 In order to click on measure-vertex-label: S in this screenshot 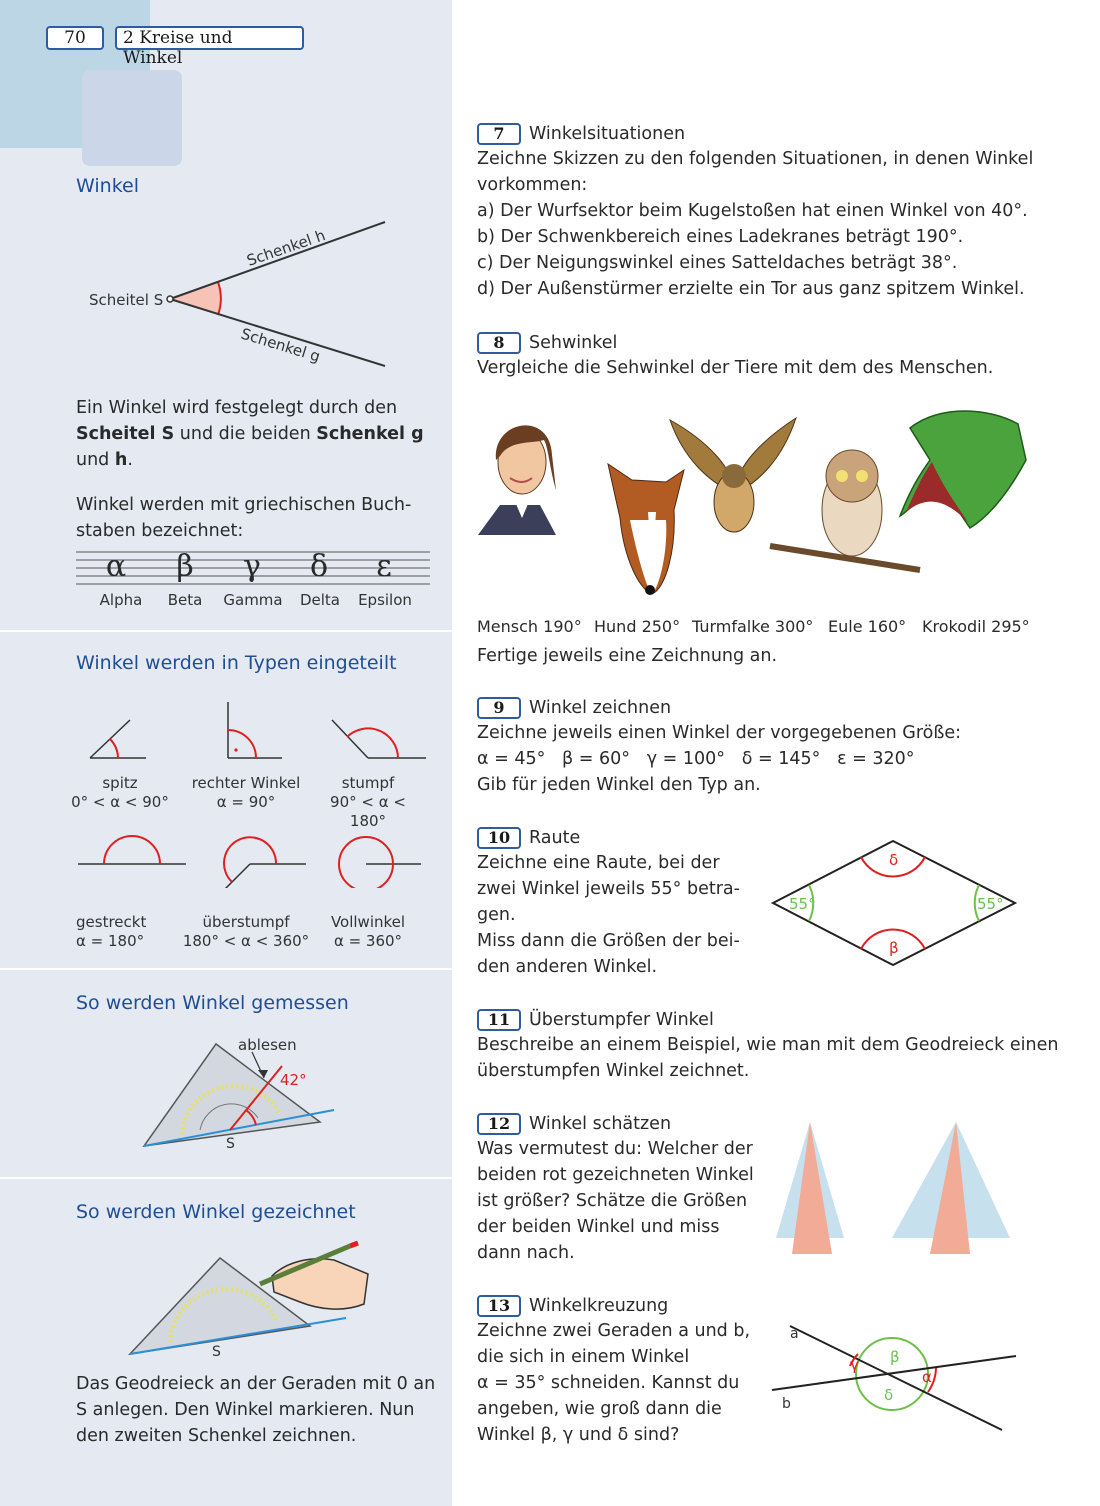, I will do `click(230, 1144)`.